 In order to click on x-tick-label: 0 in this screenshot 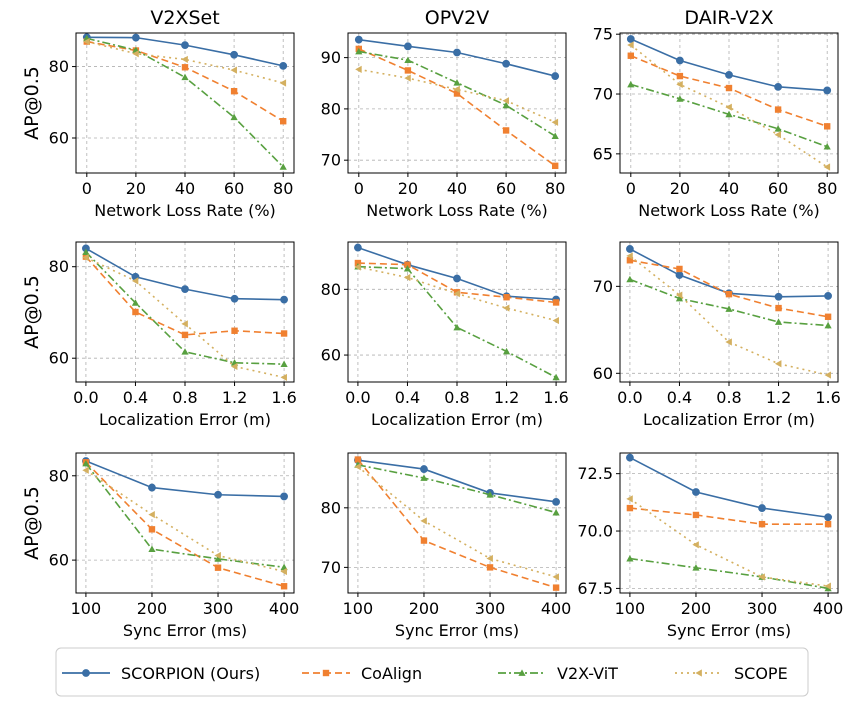, I will do `click(359, 188)`.